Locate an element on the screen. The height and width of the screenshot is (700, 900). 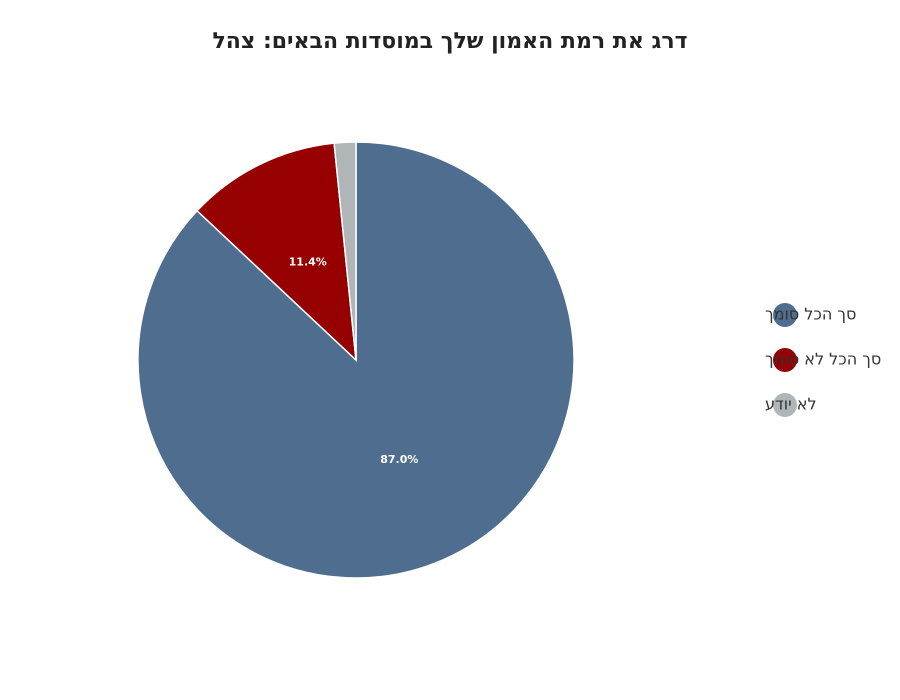
legend-label: סך הכל לא סומך is located at coordinates (823, 359).